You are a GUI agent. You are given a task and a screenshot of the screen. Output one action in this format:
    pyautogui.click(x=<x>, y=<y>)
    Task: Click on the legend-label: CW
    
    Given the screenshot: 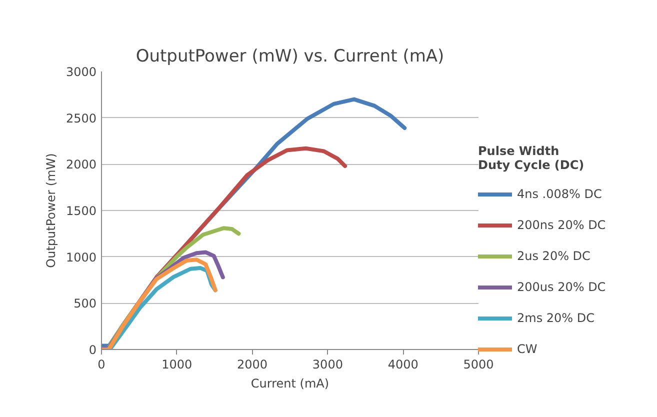 What is the action you would take?
    pyautogui.click(x=527, y=349)
    